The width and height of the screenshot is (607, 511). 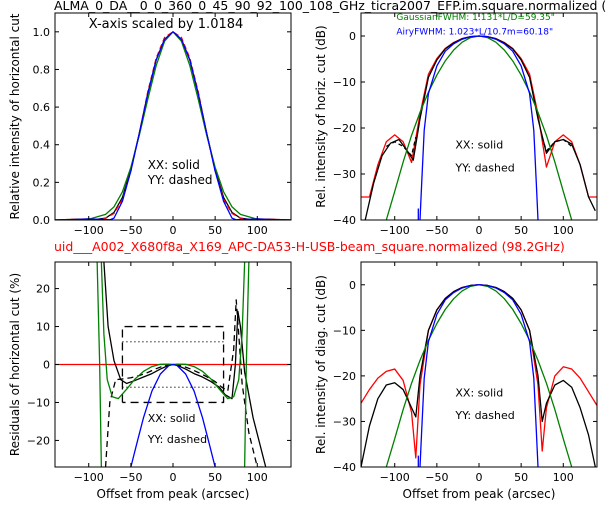 What do you see at coordinates (42, 182) in the screenshot?
I see `y-tick-label: 0.2` at bounding box center [42, 182].